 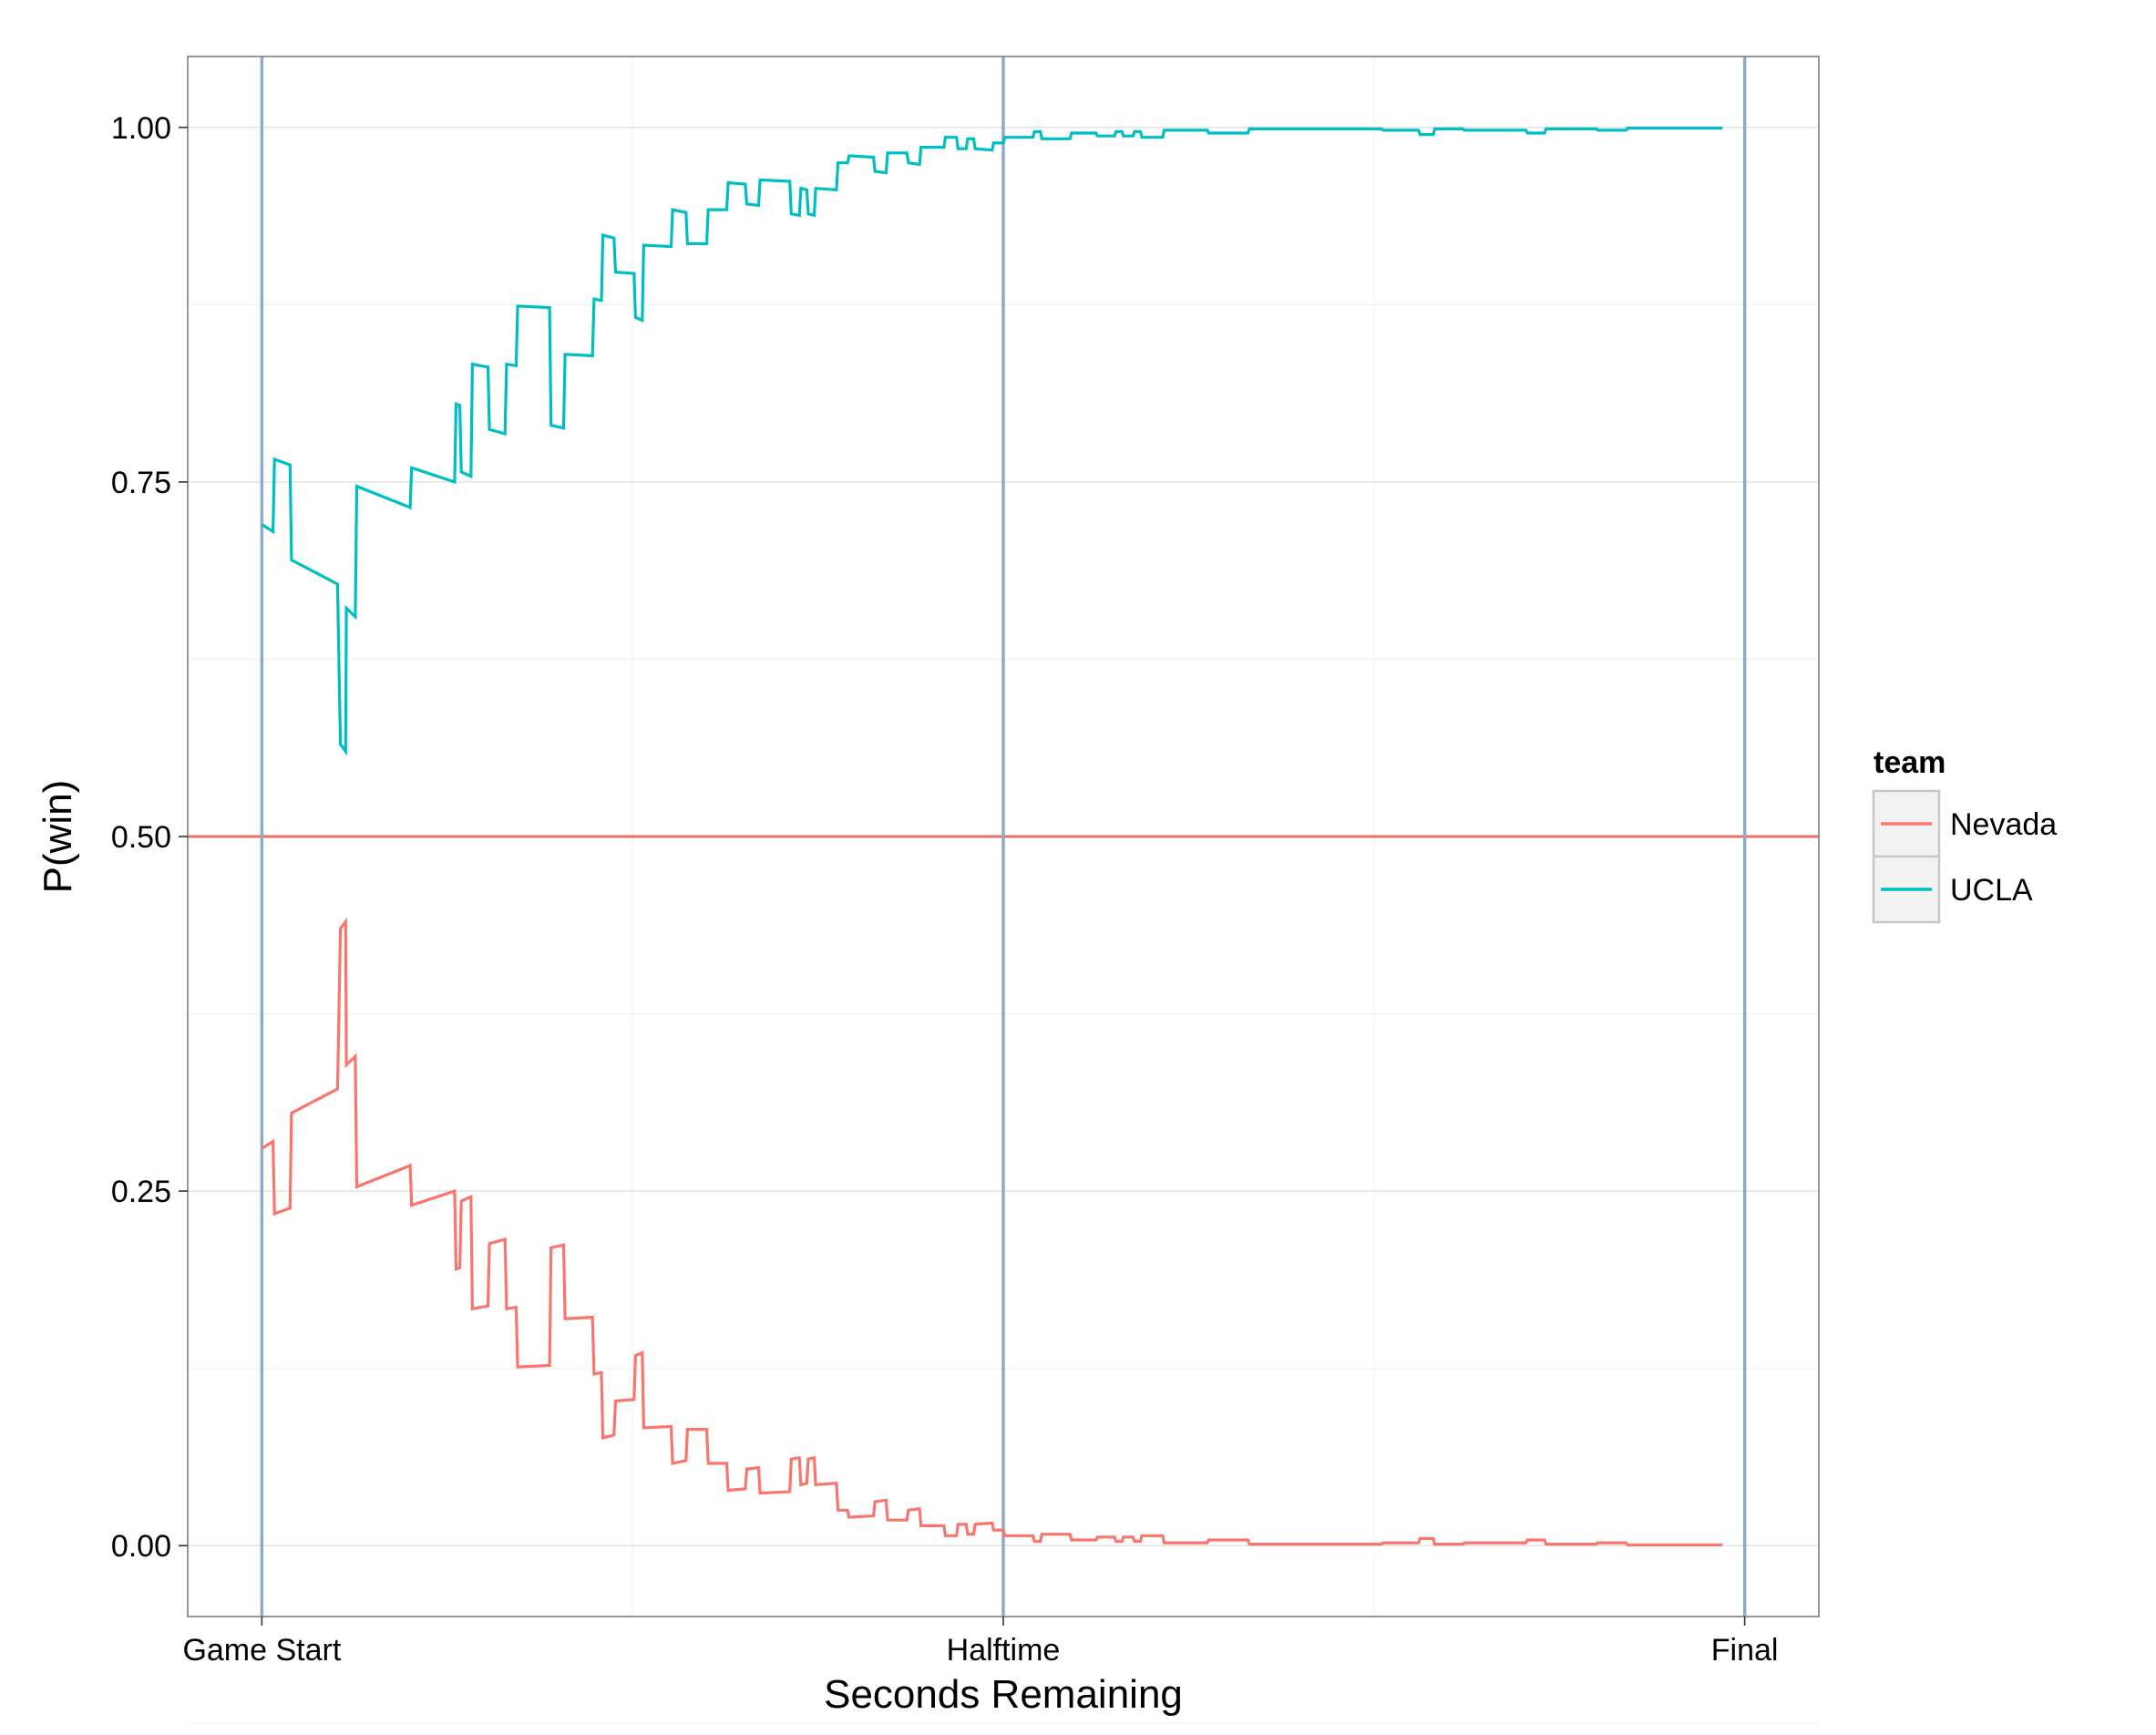 I want to click on x-axis: Game Start Halftime Final, so click(x=980, y=1642).